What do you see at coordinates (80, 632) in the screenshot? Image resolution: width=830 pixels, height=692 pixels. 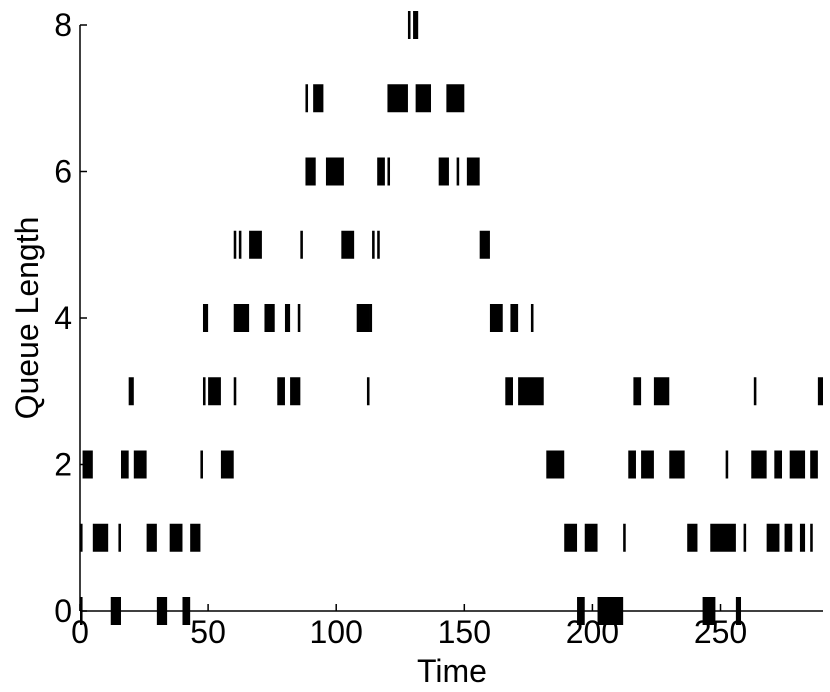 I see `x-tick-label: 0` at bounding box center [80, 632].